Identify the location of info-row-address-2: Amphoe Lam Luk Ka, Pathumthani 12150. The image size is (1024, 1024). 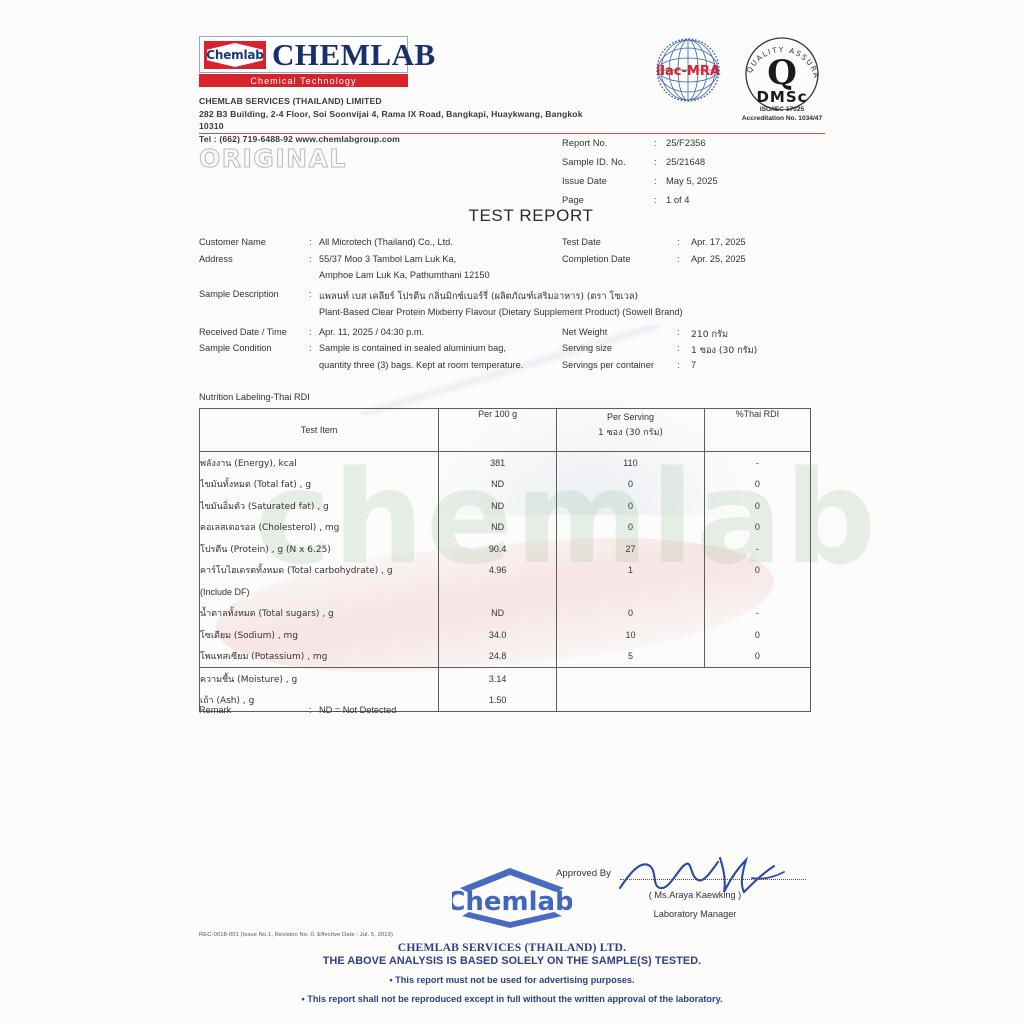
(519, 278).